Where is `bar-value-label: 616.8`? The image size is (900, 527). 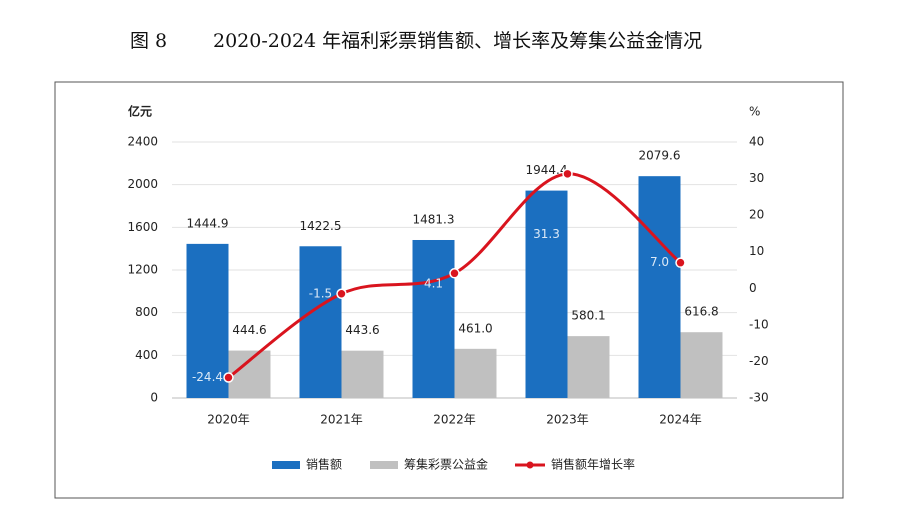
bar-value-label: 616.8 is located at coordinates (701, 312).